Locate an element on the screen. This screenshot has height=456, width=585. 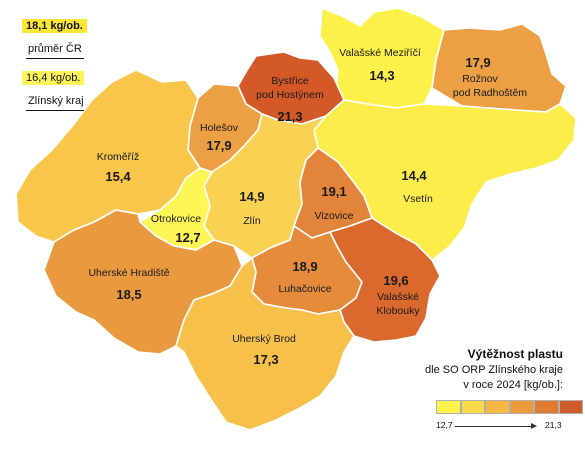
kraj-average-underline is located at coordinates (55, 110).